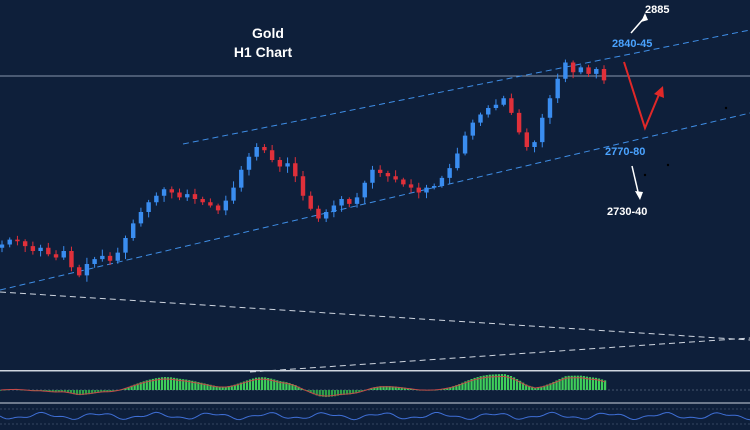 Image resolution: width=750 pixels, height=430 pixels. What do you see at coordinates (625, 152) in the screenshot?
I see `label-support: 2770-80` at bounding box center [625, 152].